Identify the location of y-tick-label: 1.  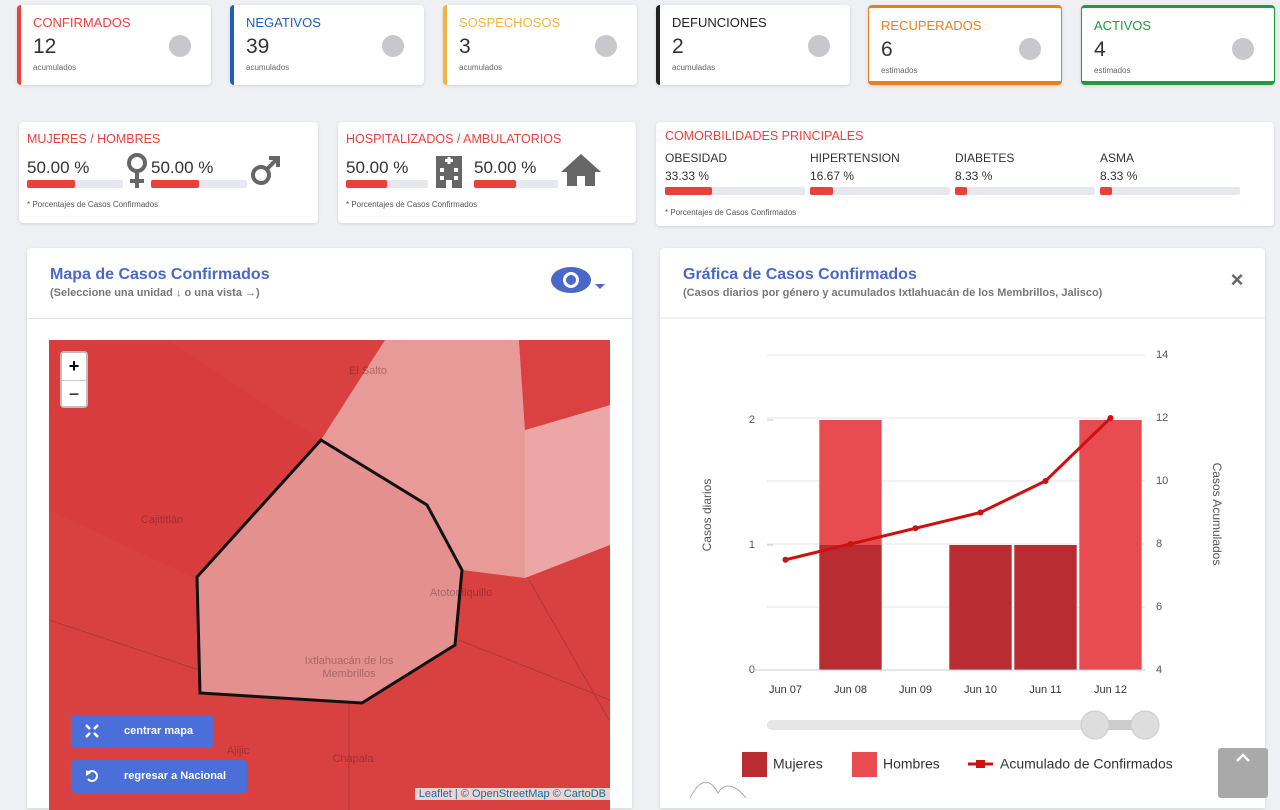
(752, 545).